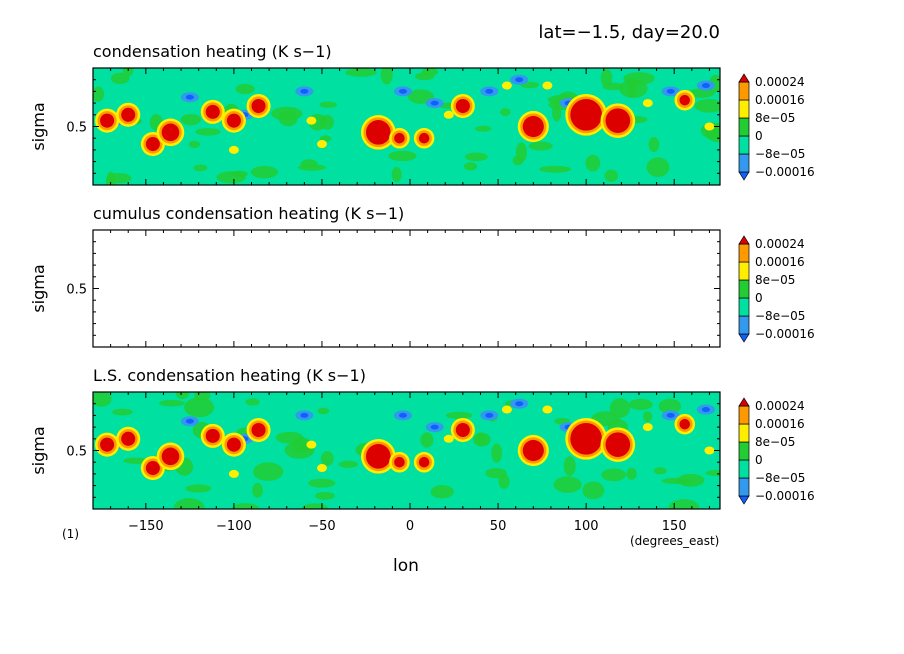 The image size is (904, 654). Describe the element at coordinates (759, 298) in the screenshot. I see `colorbar-label: 0` at that location.